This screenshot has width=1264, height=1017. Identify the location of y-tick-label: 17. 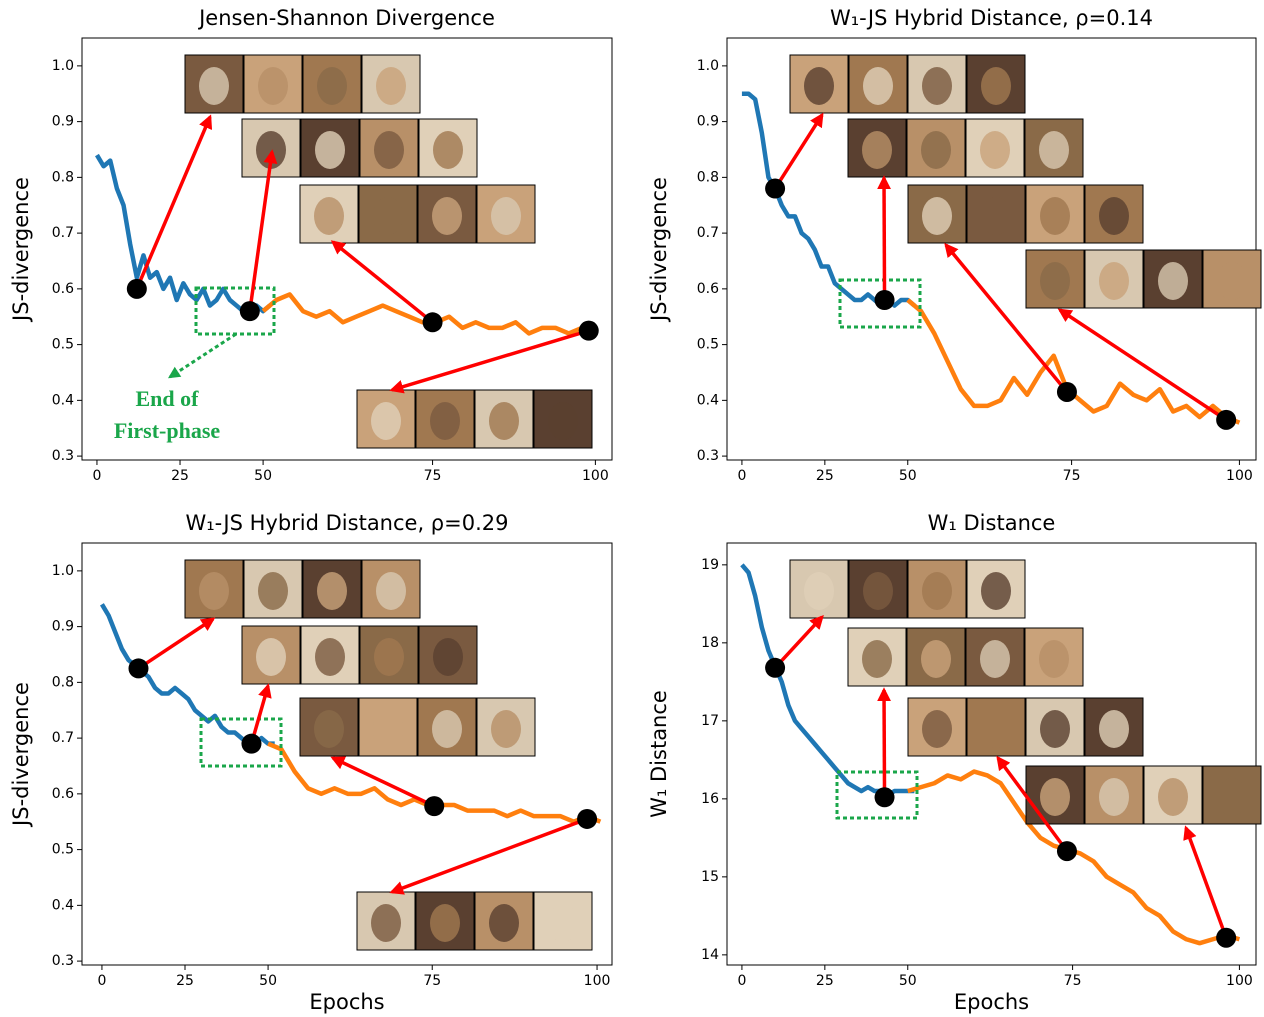
(710, 721).